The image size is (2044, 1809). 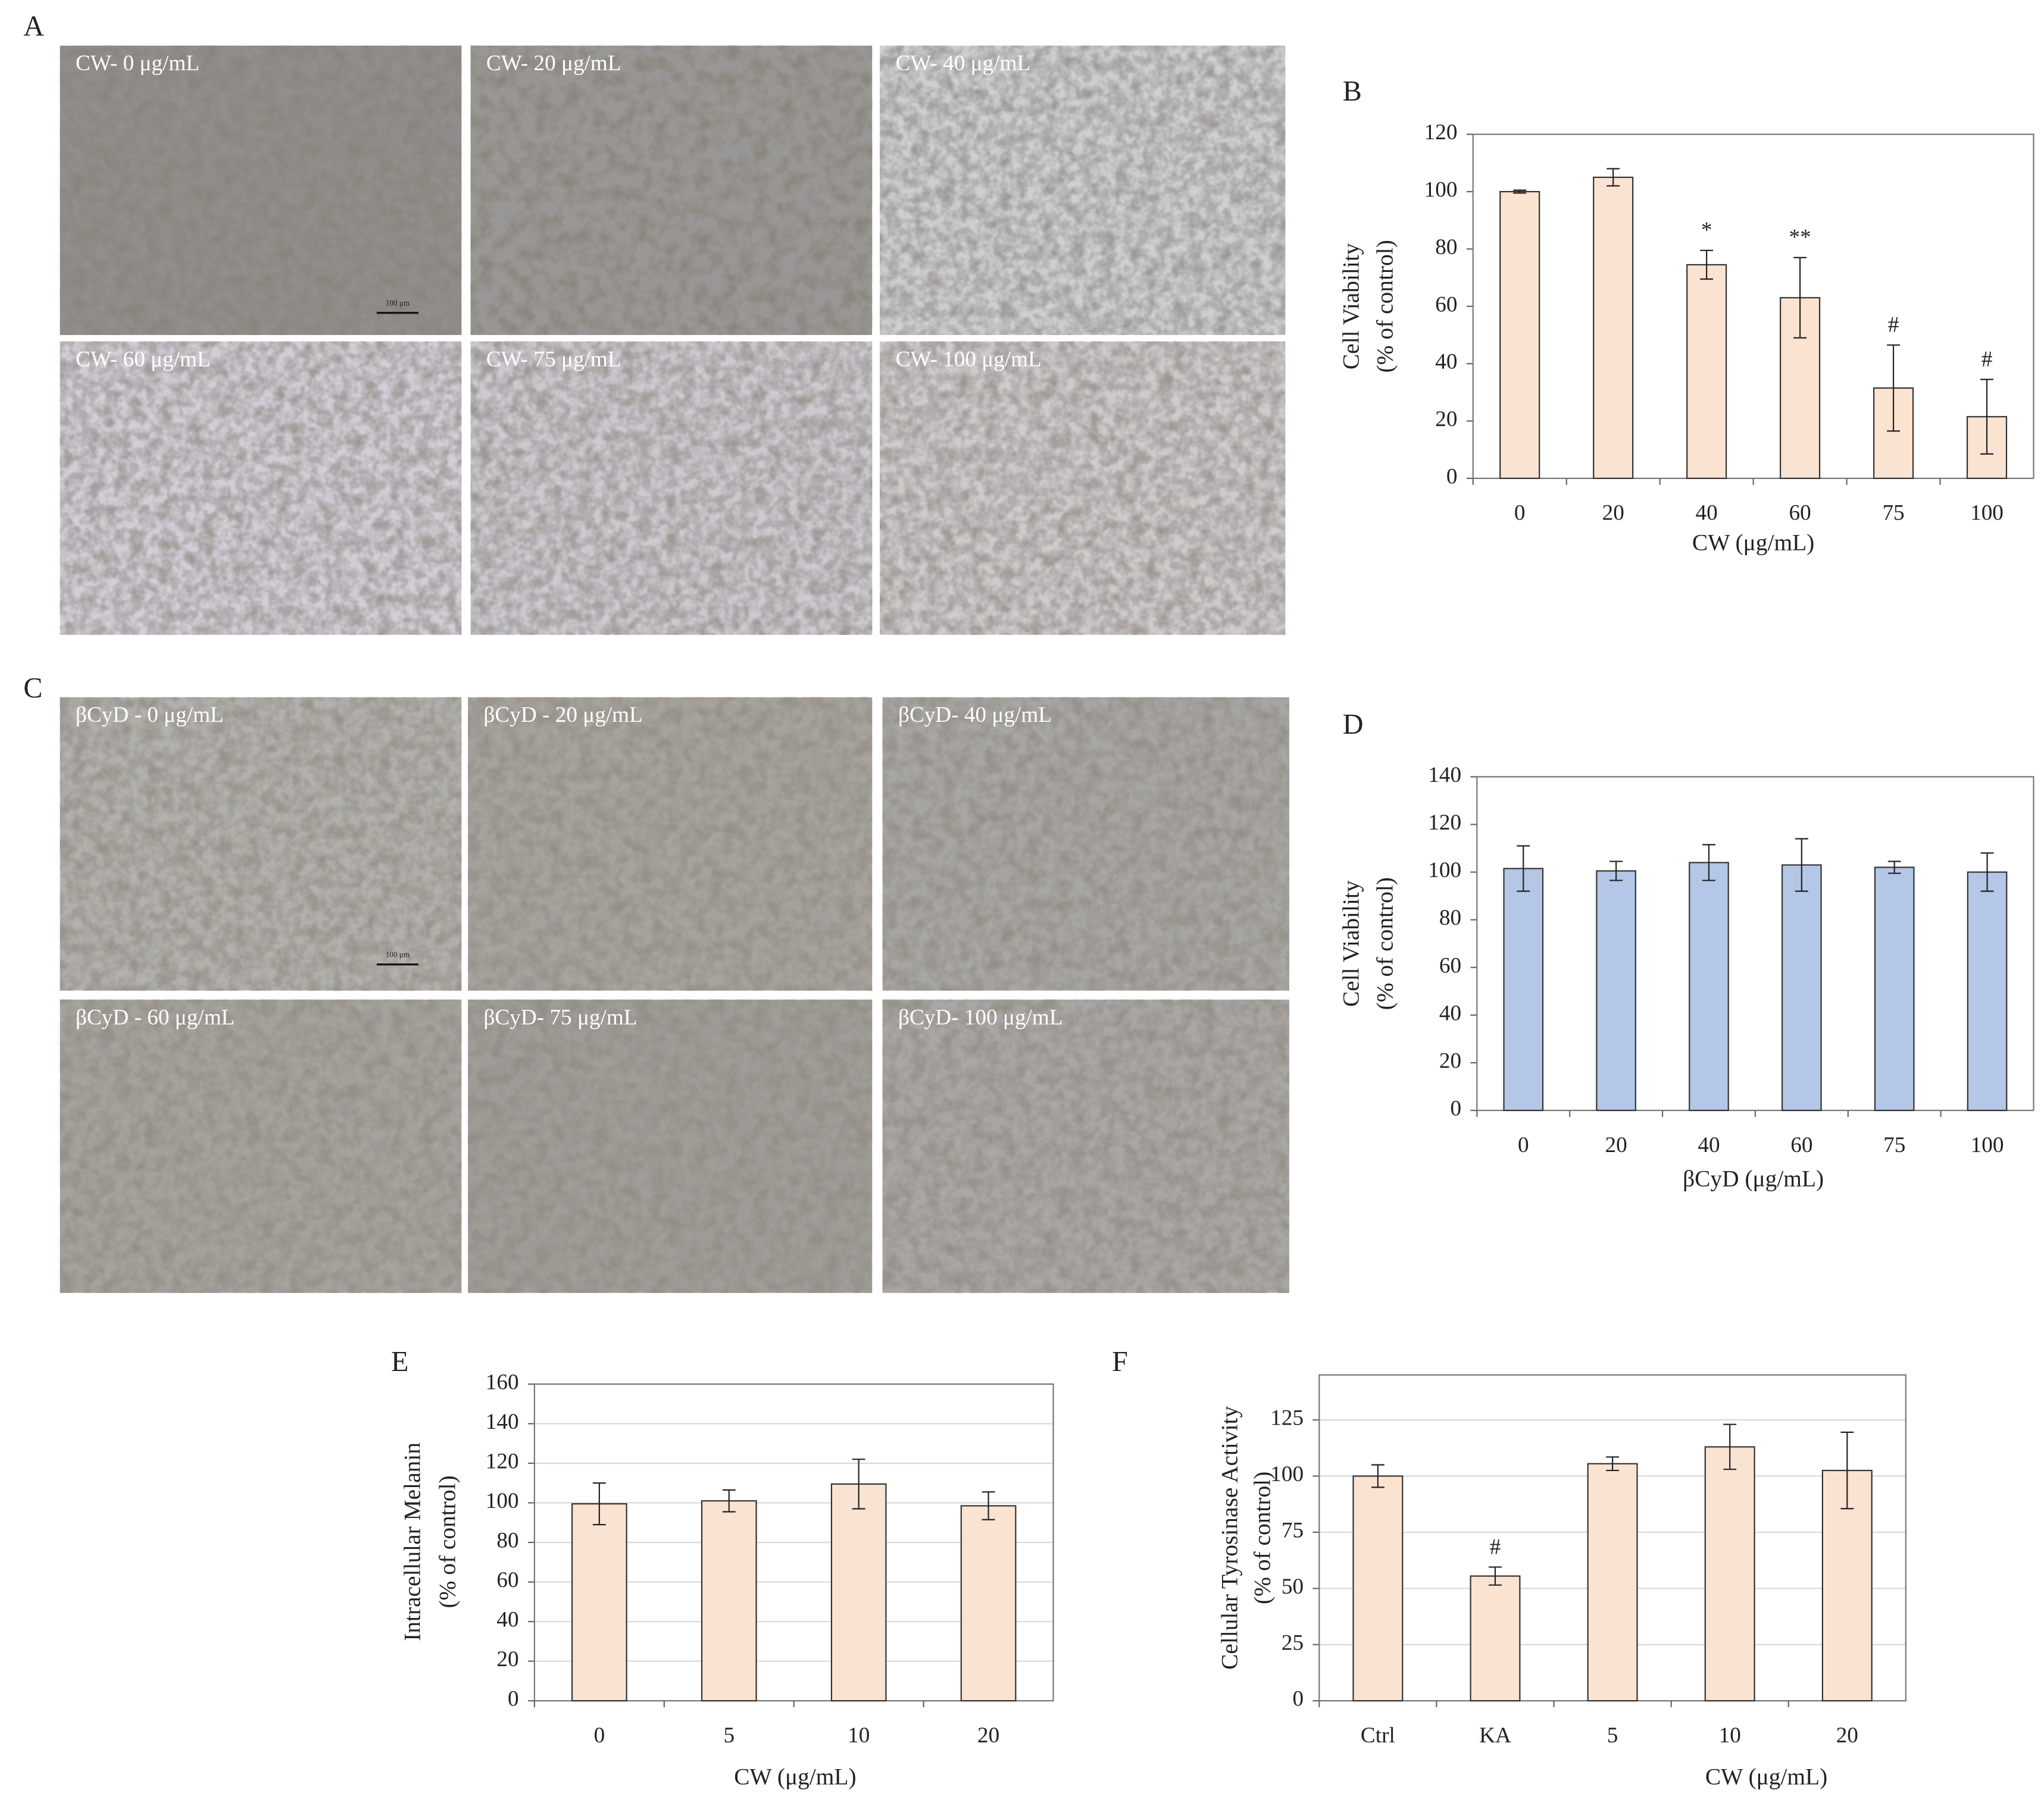 What do you see at coordinates (33, 26) in the screenshot?
I see `panel-letter: A` at bounding box center [33, 26].